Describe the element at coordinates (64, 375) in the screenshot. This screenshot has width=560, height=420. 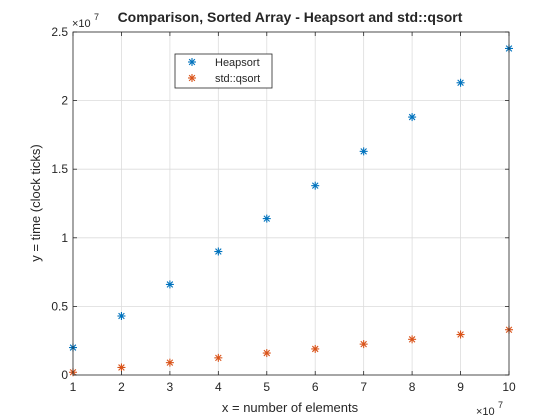
I see `y-tick-label: 0` at that location.